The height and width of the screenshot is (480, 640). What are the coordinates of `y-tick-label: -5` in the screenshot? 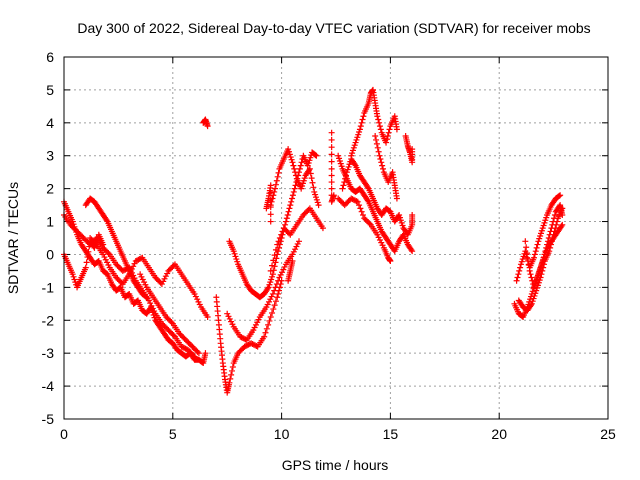 It's located at (48, 419).